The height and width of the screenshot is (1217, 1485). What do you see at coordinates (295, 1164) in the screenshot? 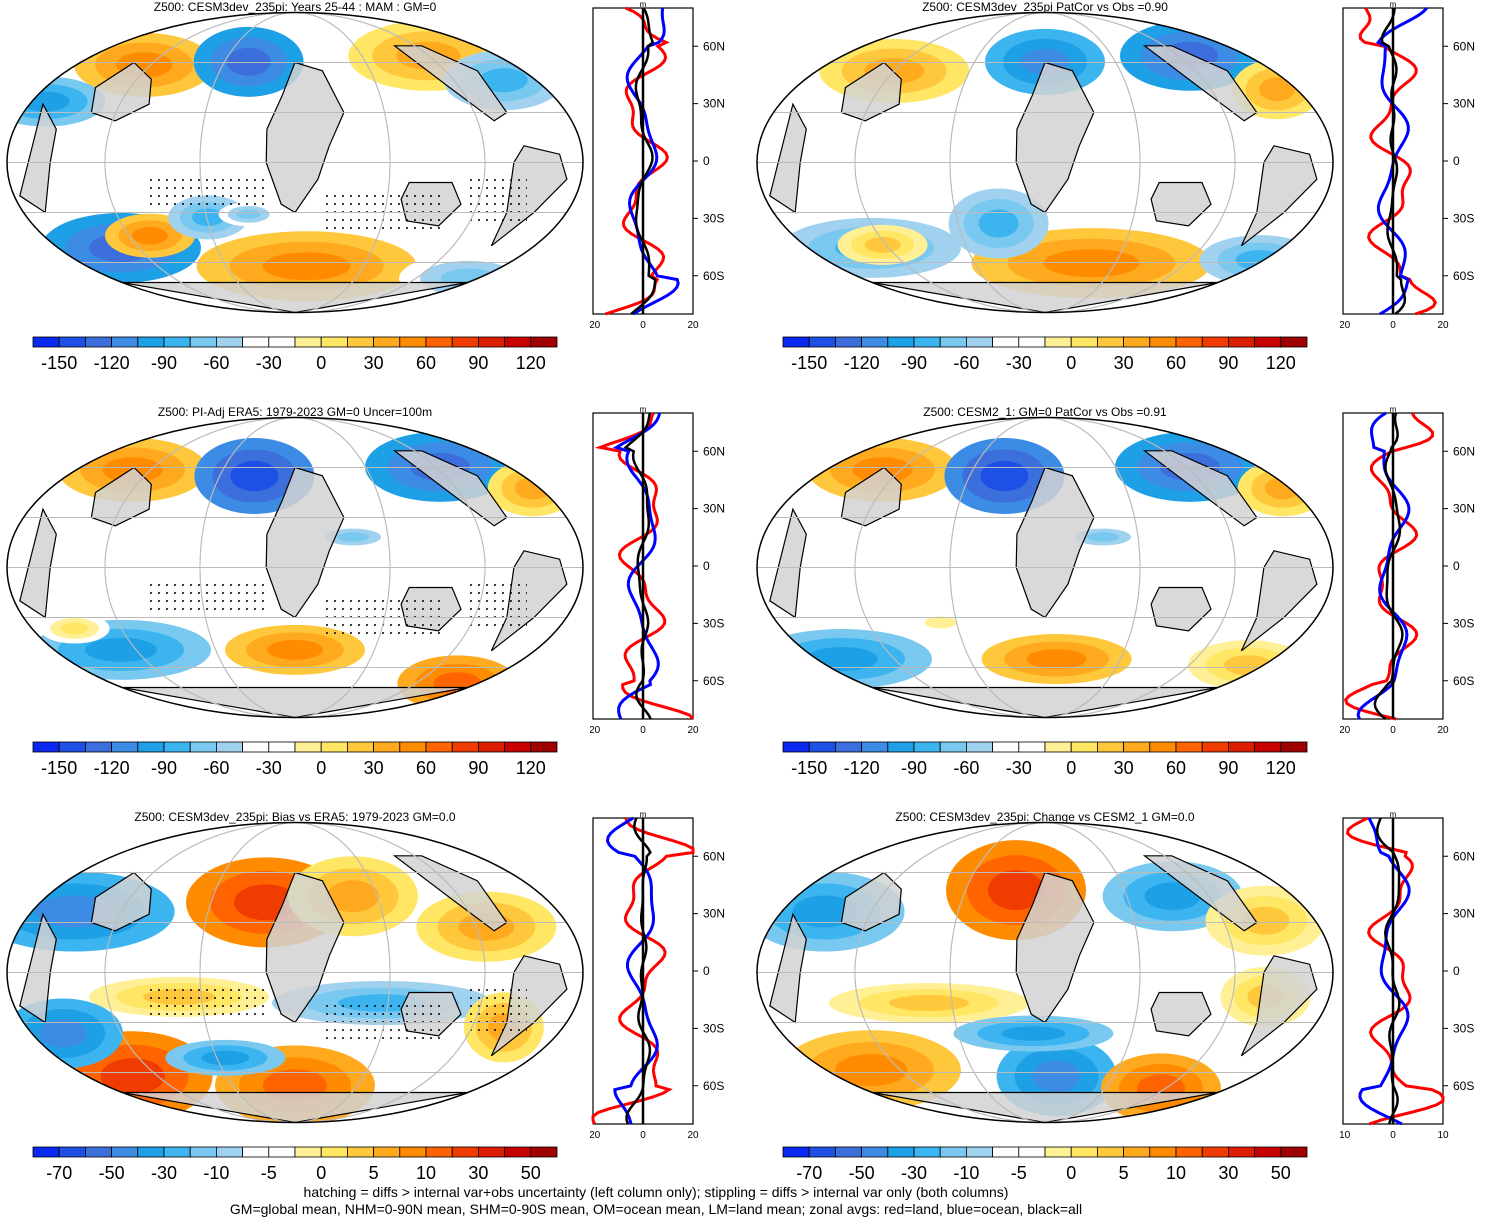
I see `colorbar: -70-50-30-10-50510305070` at bounding box center [295, 1164].